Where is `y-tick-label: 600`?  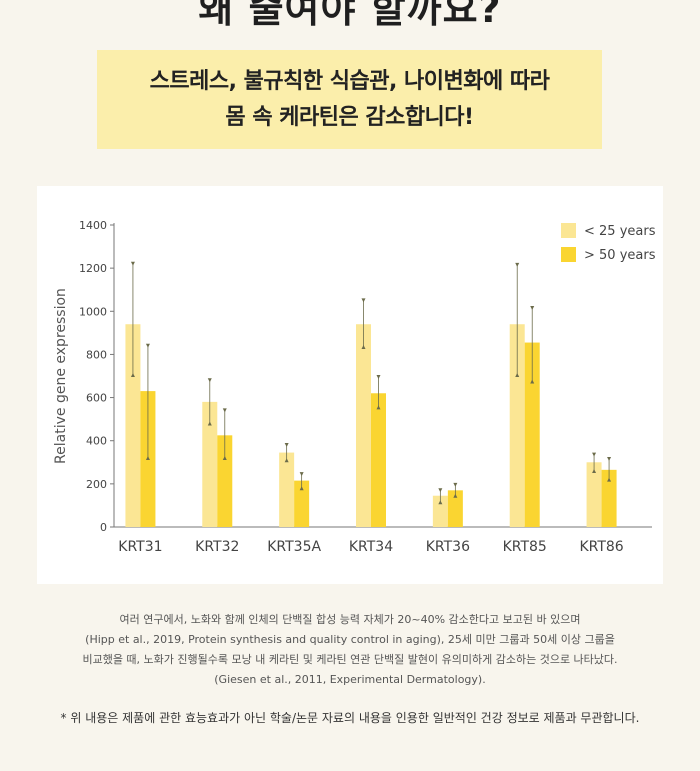
y-tick-label: 600 is located at coordinates (96, 398).